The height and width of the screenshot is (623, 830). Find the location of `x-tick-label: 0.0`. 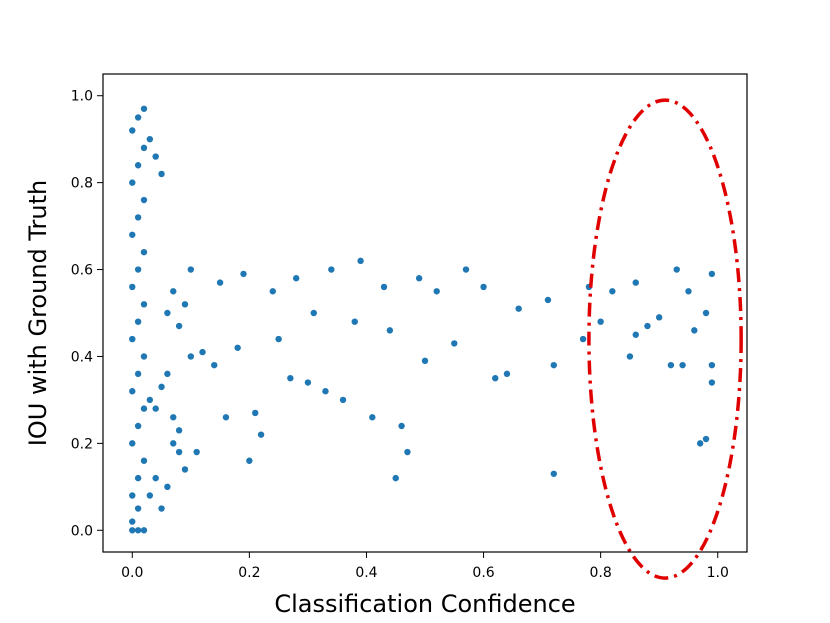

x-tick-label: 0.0 is located at coordinates (132, 573).